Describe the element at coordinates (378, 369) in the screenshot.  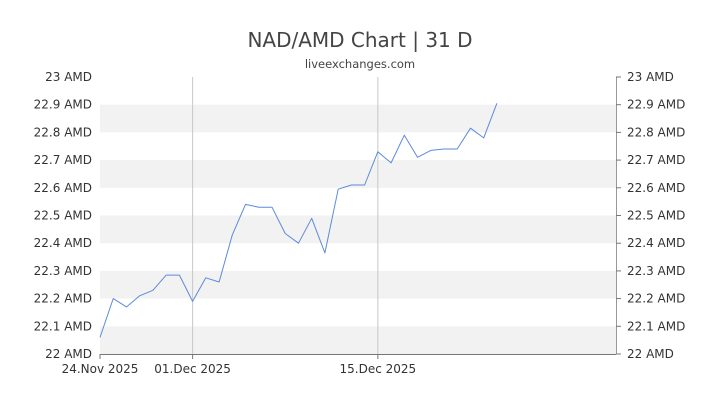
I see `x-tick-label: 15.Dec 2025` at that location.